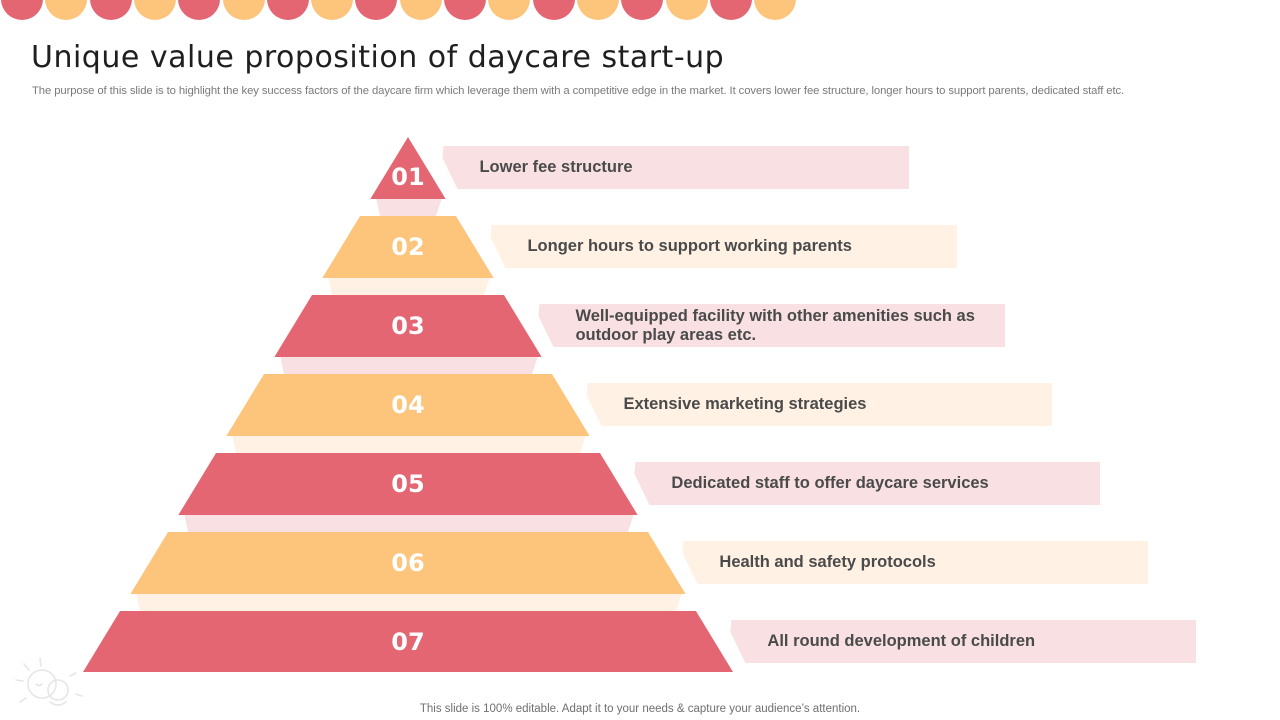 The width and height of the screenshot is (1280, 720). I want to click on level-number-02: 02, so click(408, 247).